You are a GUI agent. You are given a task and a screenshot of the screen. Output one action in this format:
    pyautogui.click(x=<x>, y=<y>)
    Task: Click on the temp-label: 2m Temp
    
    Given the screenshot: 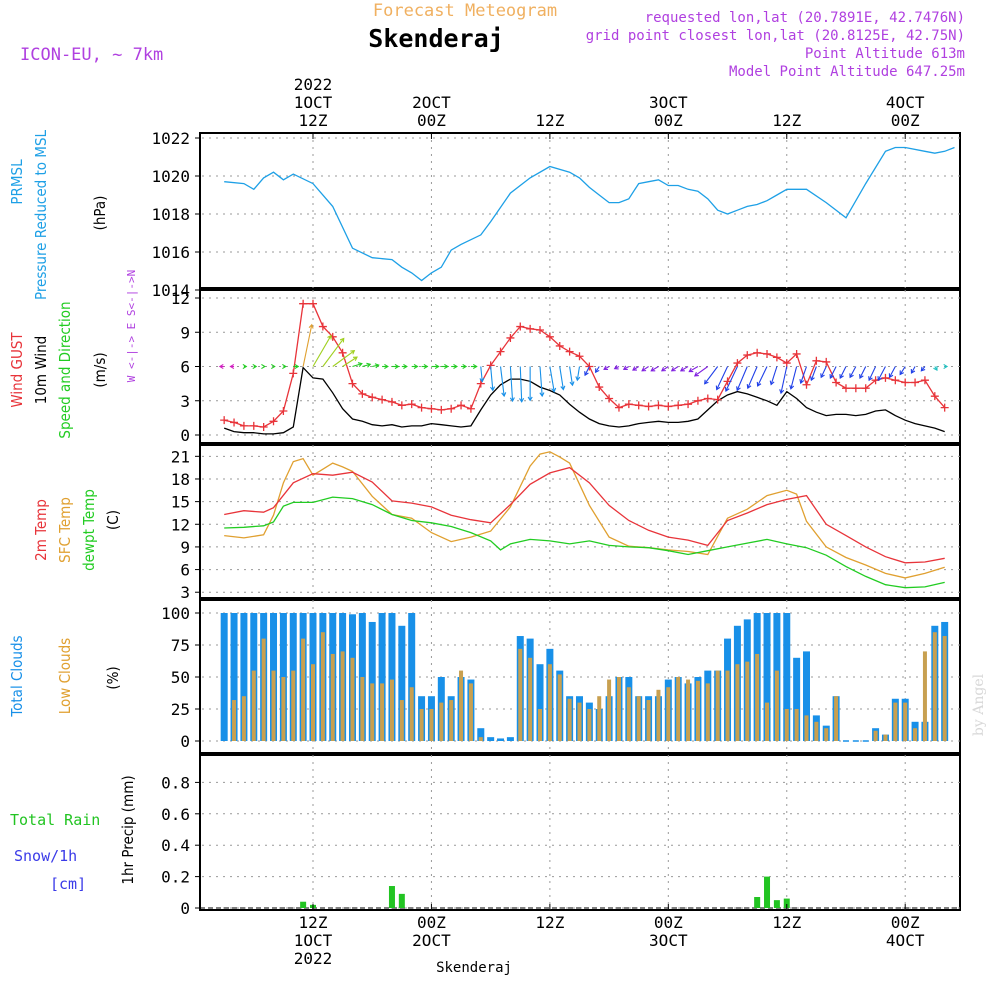 What is the action you would take?
    pyautogui.click(x=41, y=530)
    